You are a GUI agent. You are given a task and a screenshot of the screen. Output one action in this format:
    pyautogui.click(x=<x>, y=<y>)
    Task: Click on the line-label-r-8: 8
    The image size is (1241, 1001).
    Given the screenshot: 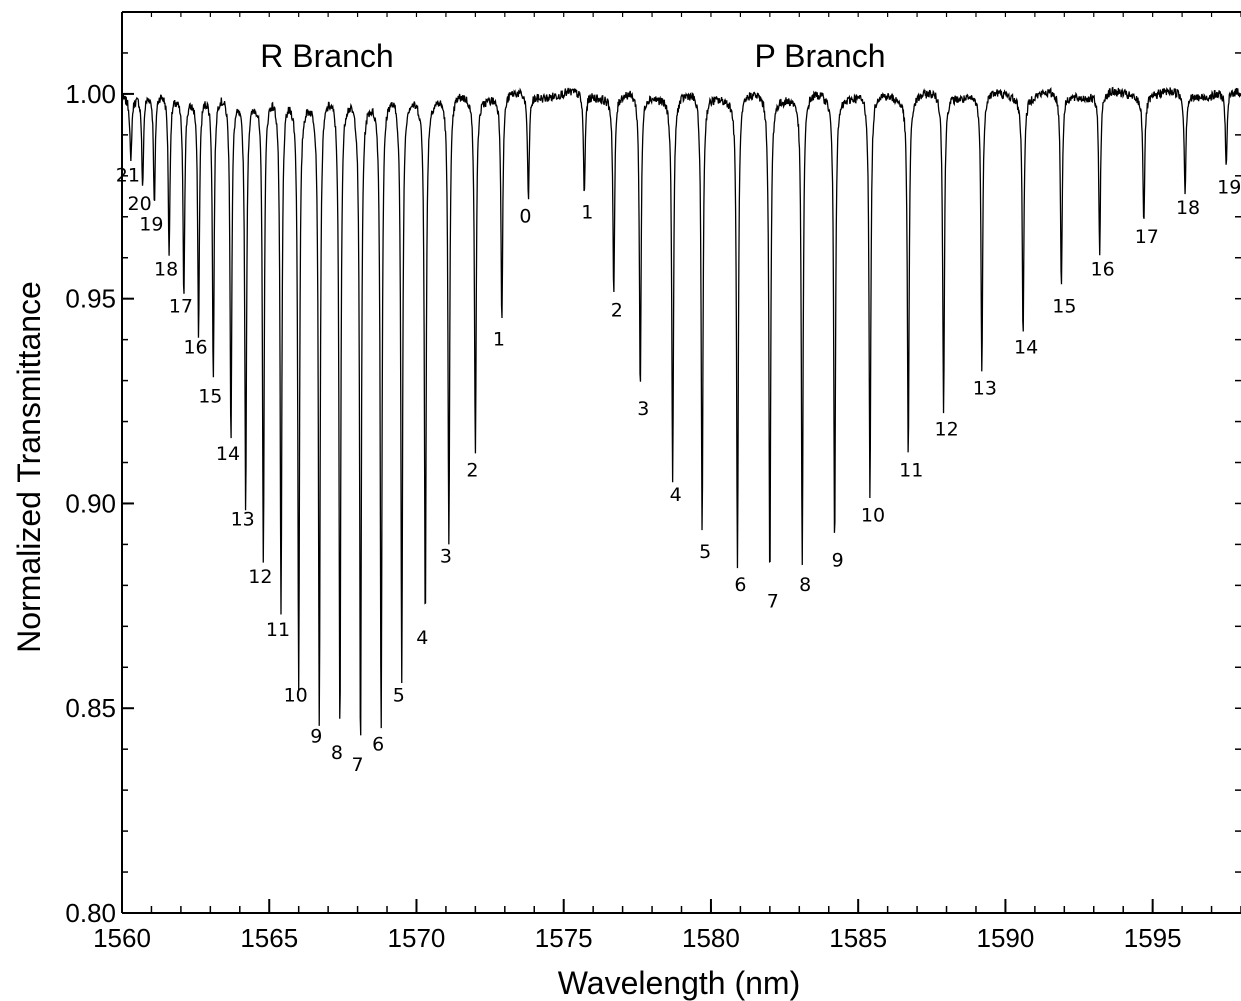 What is the action you would take?
    pyautogui.click(x=337, y=753)
    